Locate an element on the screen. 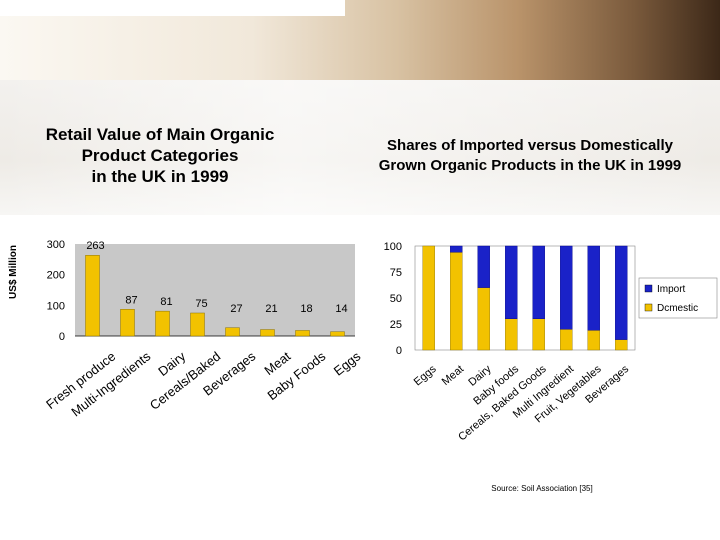  header-white-strip is located at coordinates (172, 8).